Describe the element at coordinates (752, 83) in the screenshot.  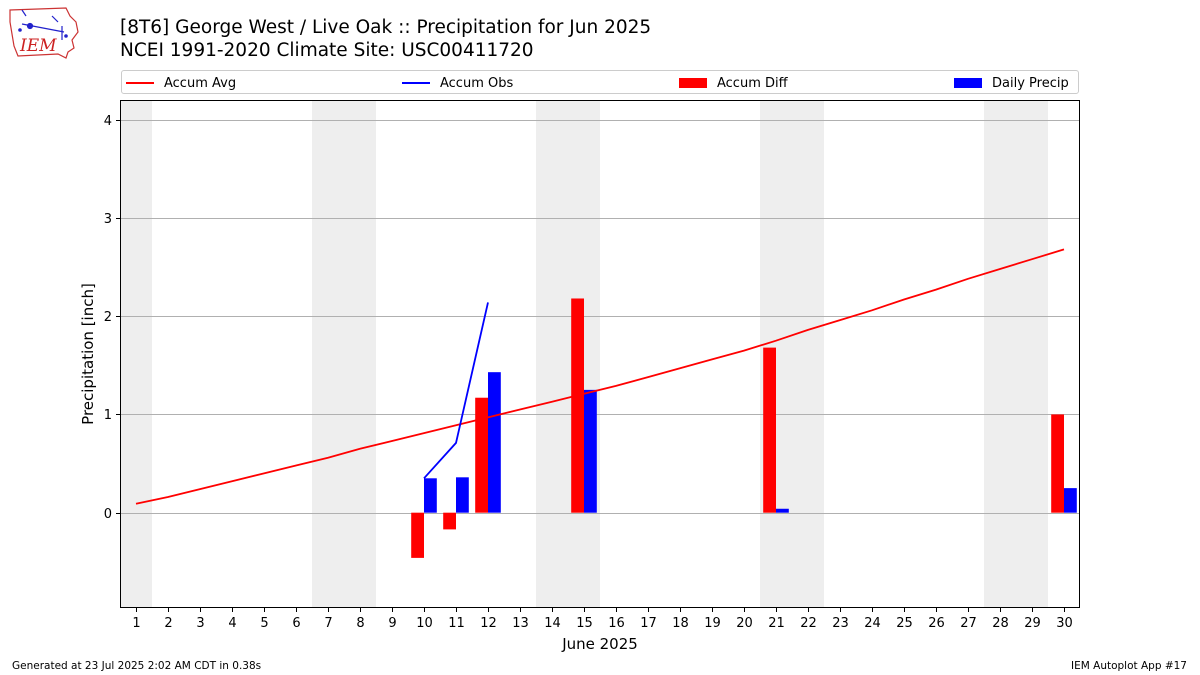
I see `legend-label-accum-diff: Accum Diff` at that location.